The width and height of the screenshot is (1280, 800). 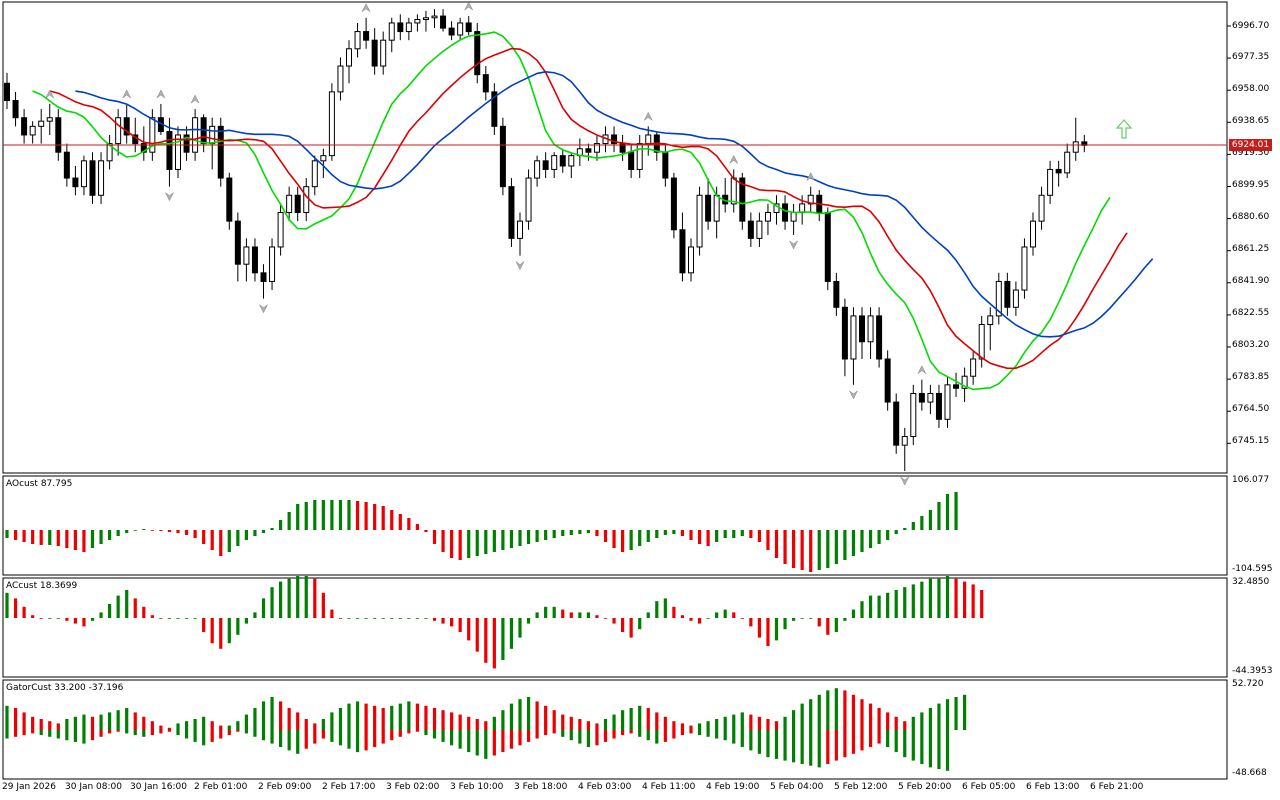 What do you see at coordinates (541, 787) in the screenshot?
I see `time-axis-label: 3 Feb 18:00` at bounding box center [541, 787].